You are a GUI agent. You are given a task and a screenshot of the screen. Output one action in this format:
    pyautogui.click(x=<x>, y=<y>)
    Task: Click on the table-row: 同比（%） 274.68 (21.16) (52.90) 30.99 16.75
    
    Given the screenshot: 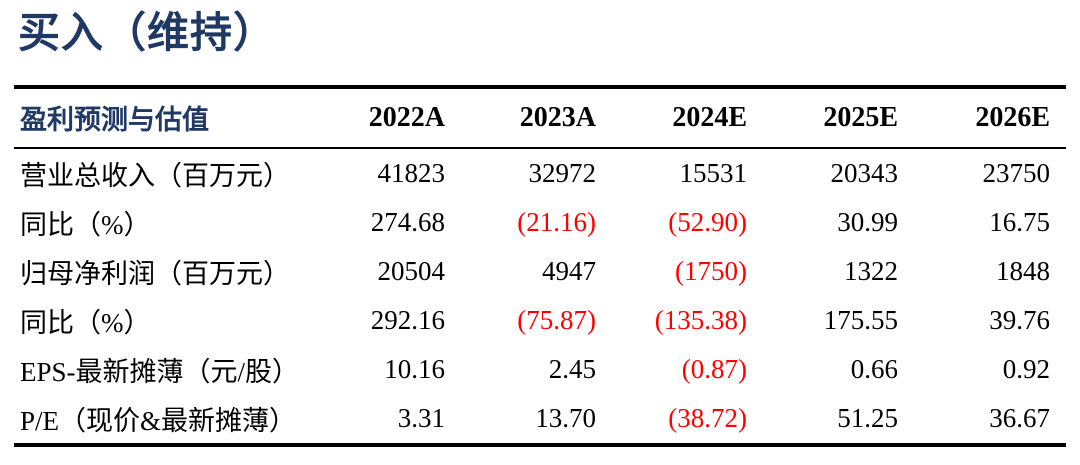 What is the action you would take?
    pyautogui.click(x=540, y=222)
    